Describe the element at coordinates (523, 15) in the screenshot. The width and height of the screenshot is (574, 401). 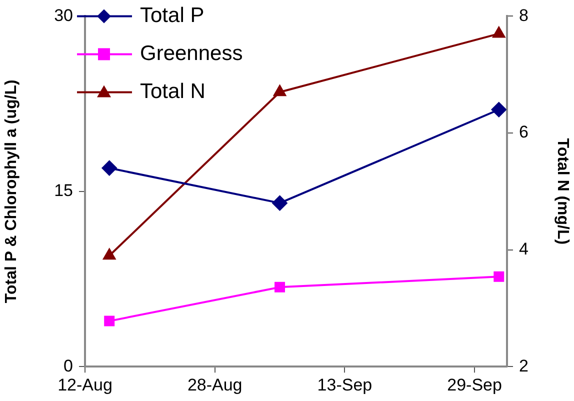
I see `y2-tick-label: 8` at that location.